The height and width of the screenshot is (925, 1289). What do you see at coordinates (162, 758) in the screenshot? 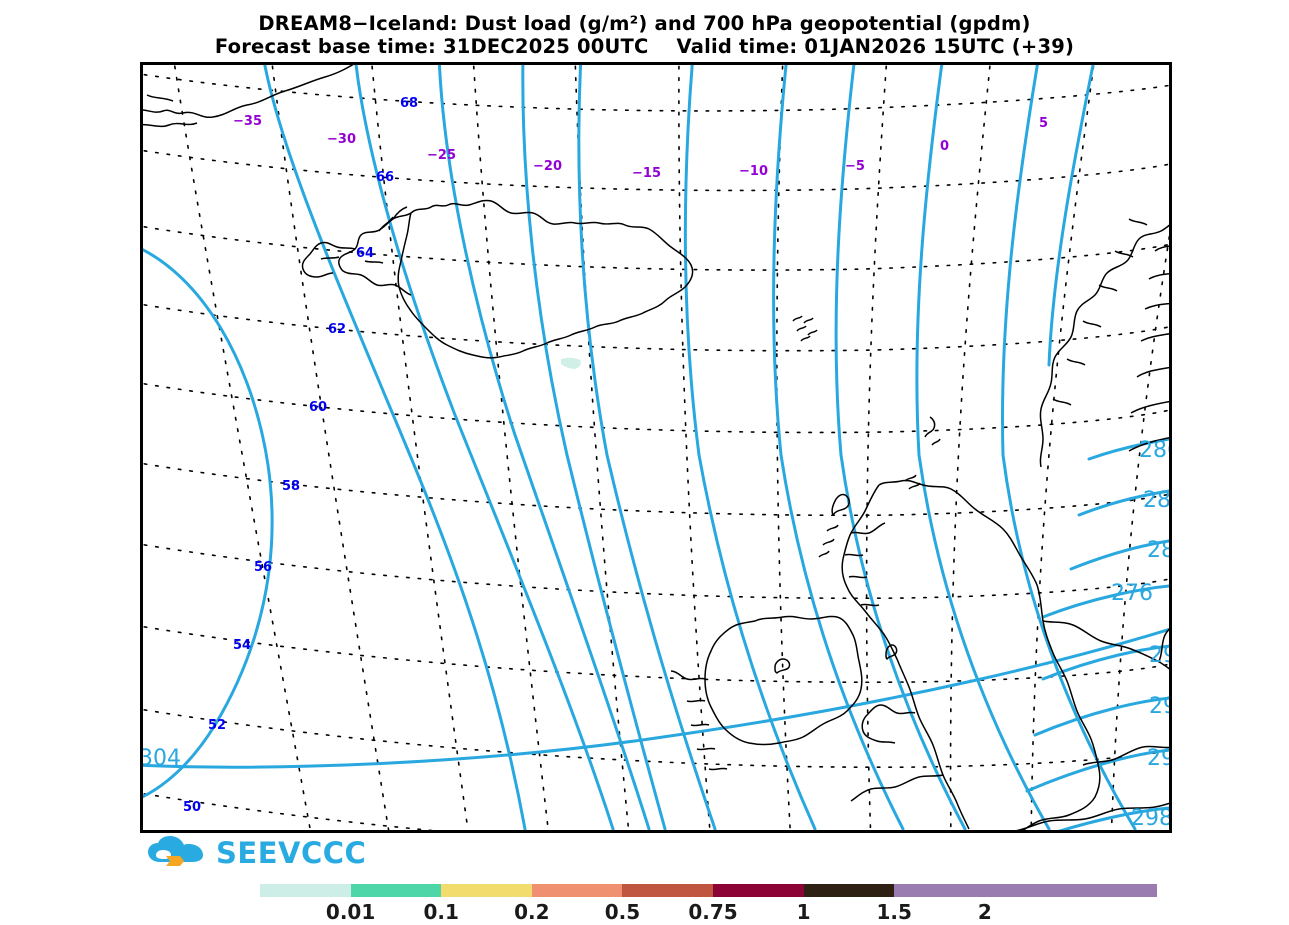
I see `geopotential-label: 304` at bounding box center [162, 758].